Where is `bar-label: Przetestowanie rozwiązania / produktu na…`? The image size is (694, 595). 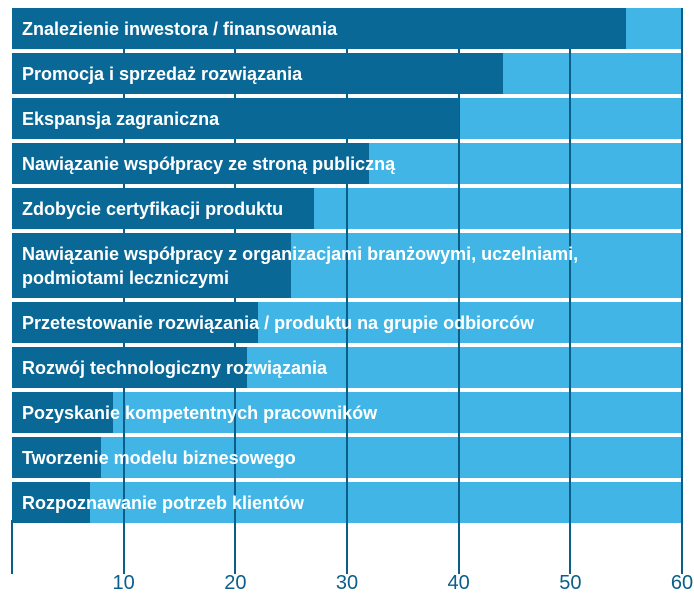 bar-label: Przetestowanie rozwiązania / produktu na… is located at coordinates (278, 323).